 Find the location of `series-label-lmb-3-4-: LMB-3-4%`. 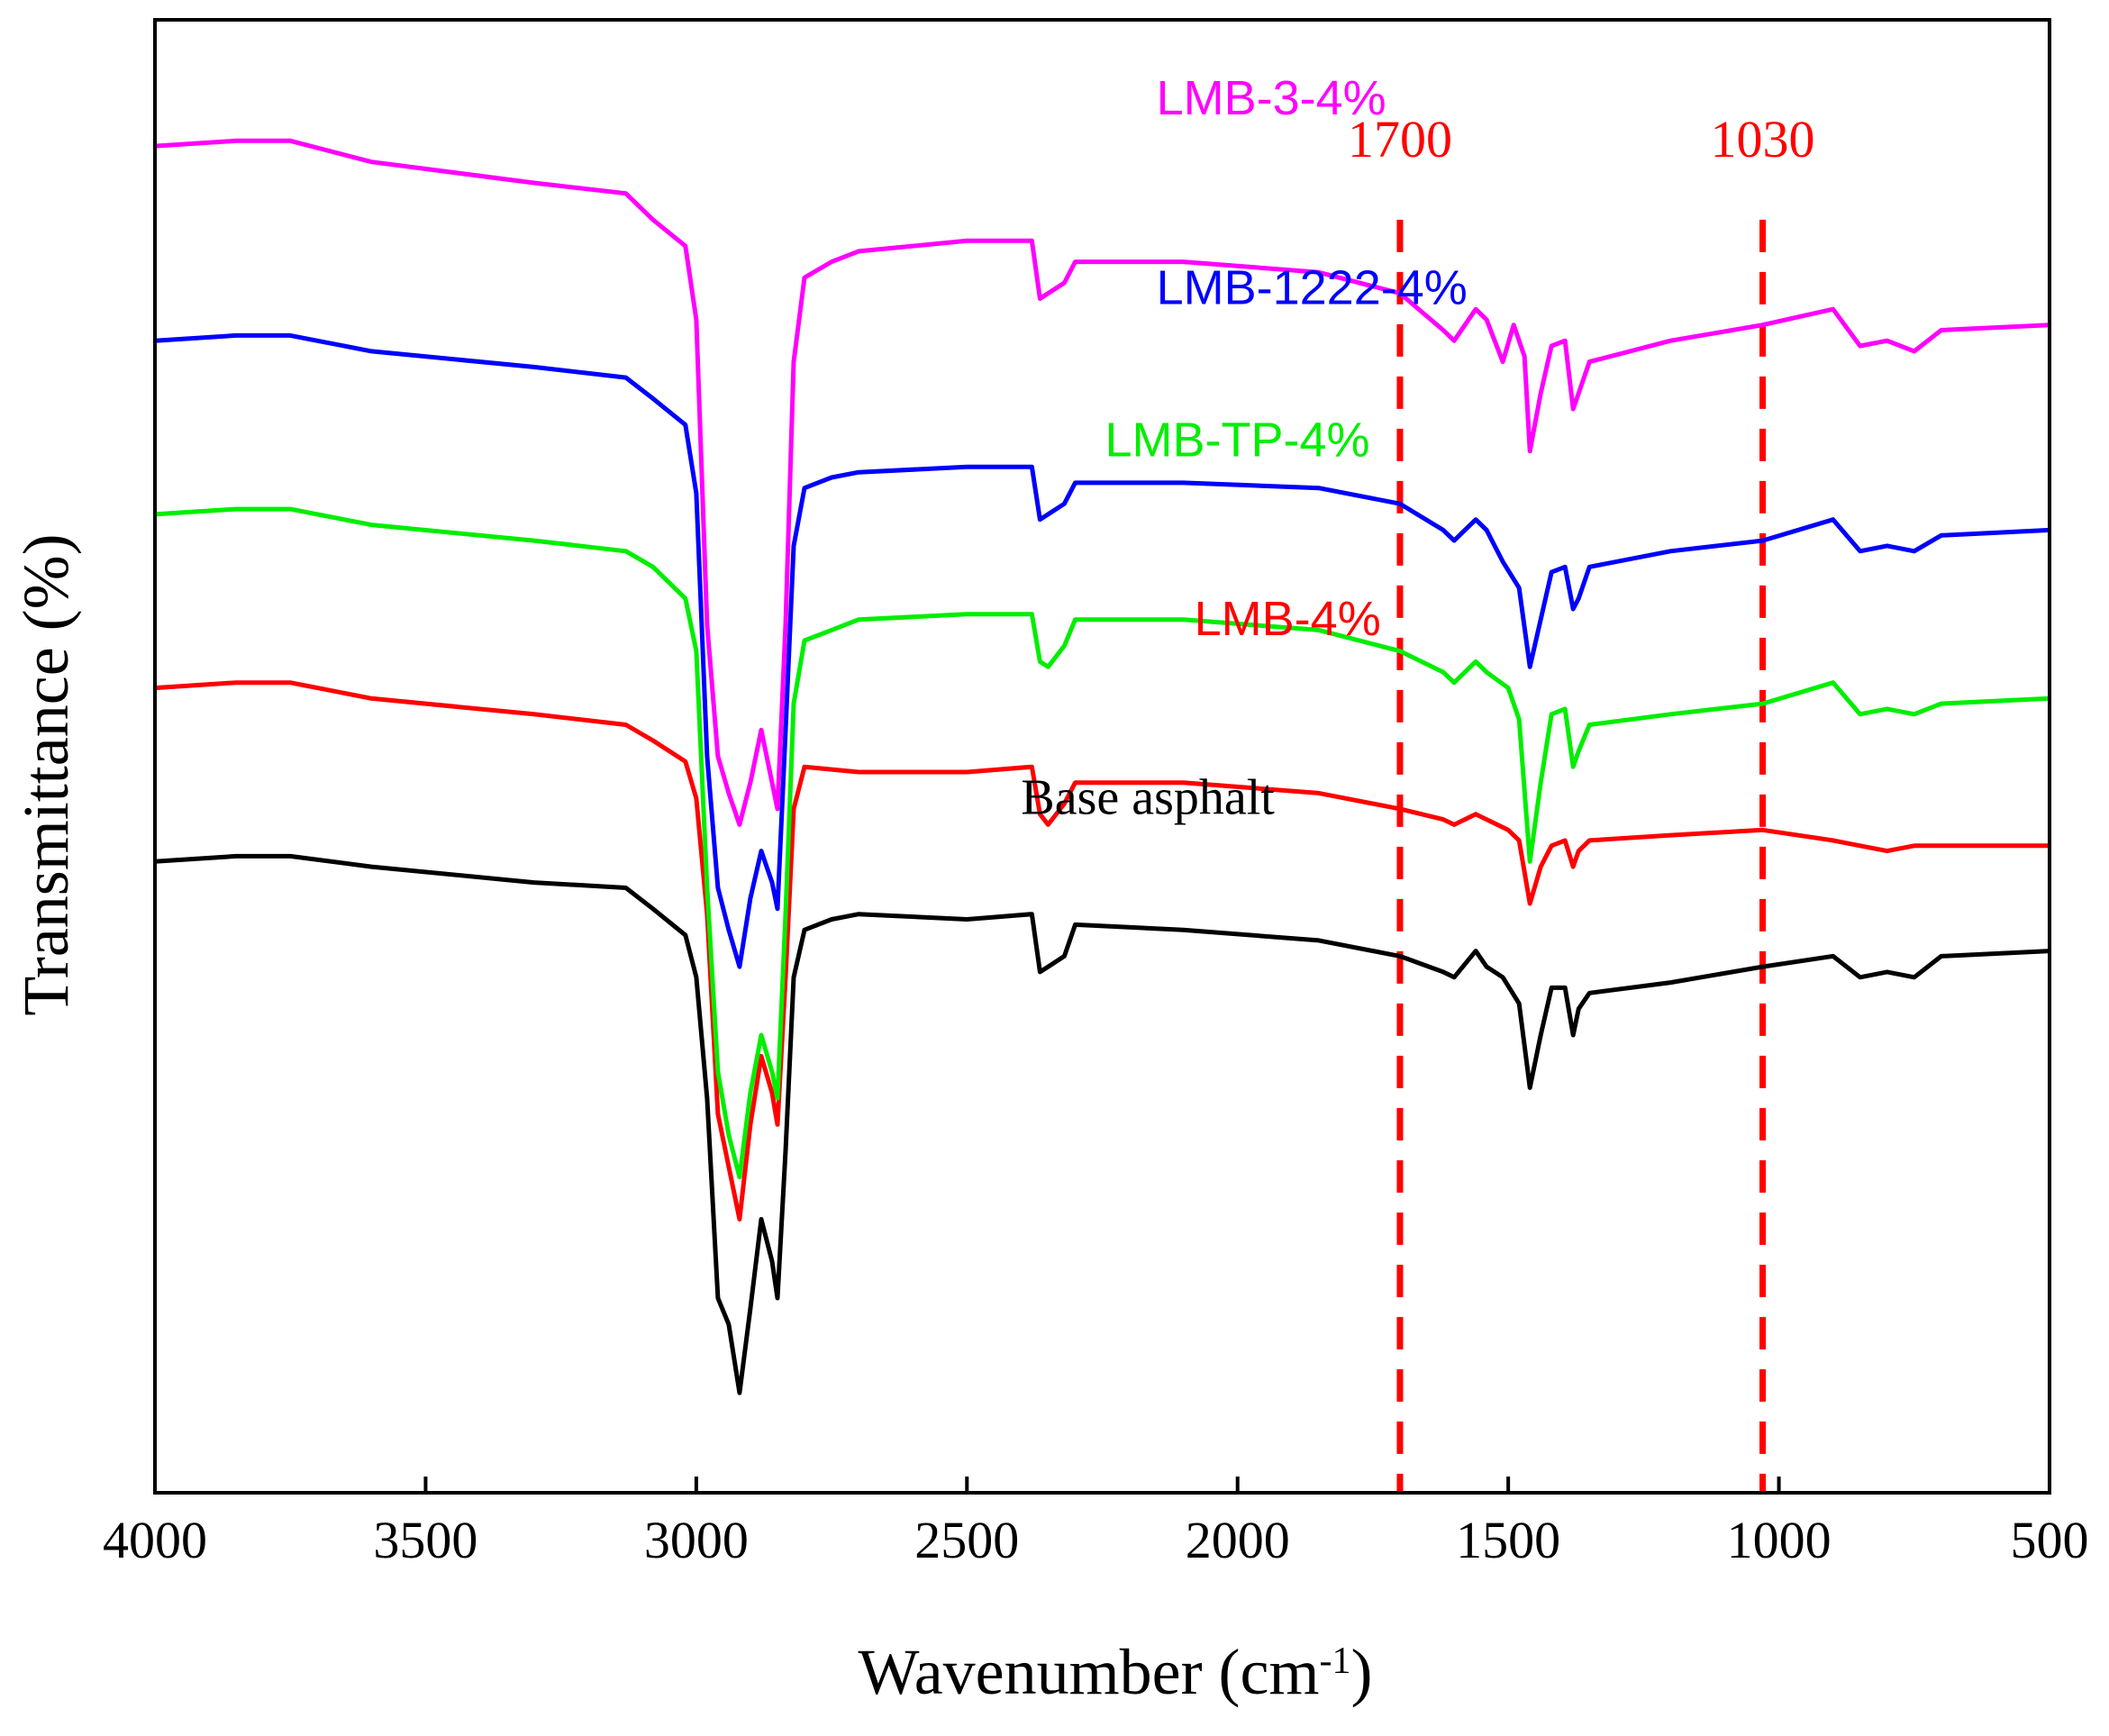

series-label-lmb-3-4-: LMB-3-4% is located at coordinates (1271, 98).